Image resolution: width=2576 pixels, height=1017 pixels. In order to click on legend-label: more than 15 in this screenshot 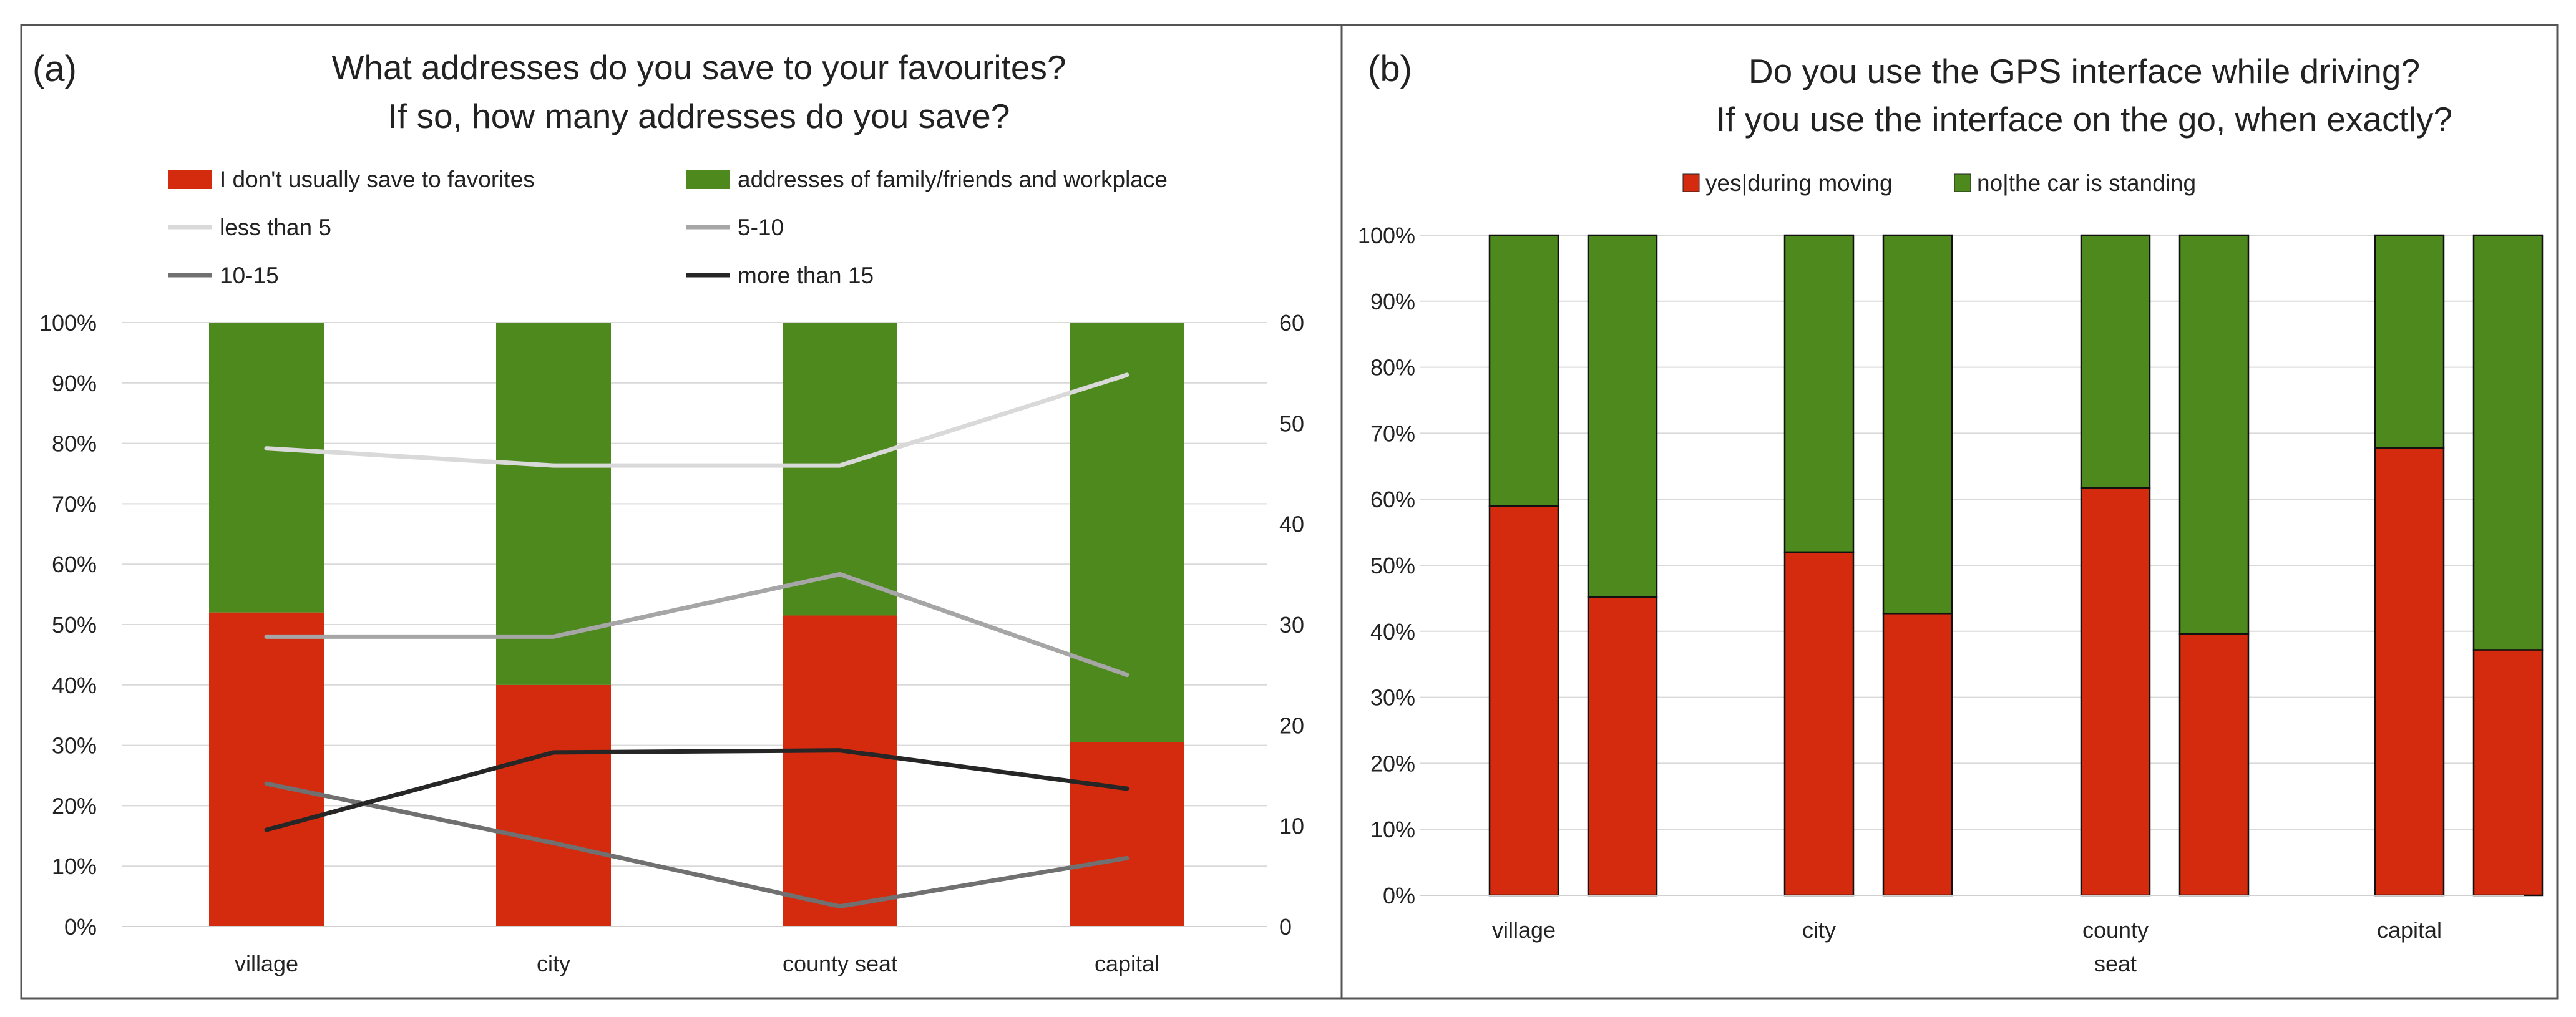, I will do `click(806, 275)`.